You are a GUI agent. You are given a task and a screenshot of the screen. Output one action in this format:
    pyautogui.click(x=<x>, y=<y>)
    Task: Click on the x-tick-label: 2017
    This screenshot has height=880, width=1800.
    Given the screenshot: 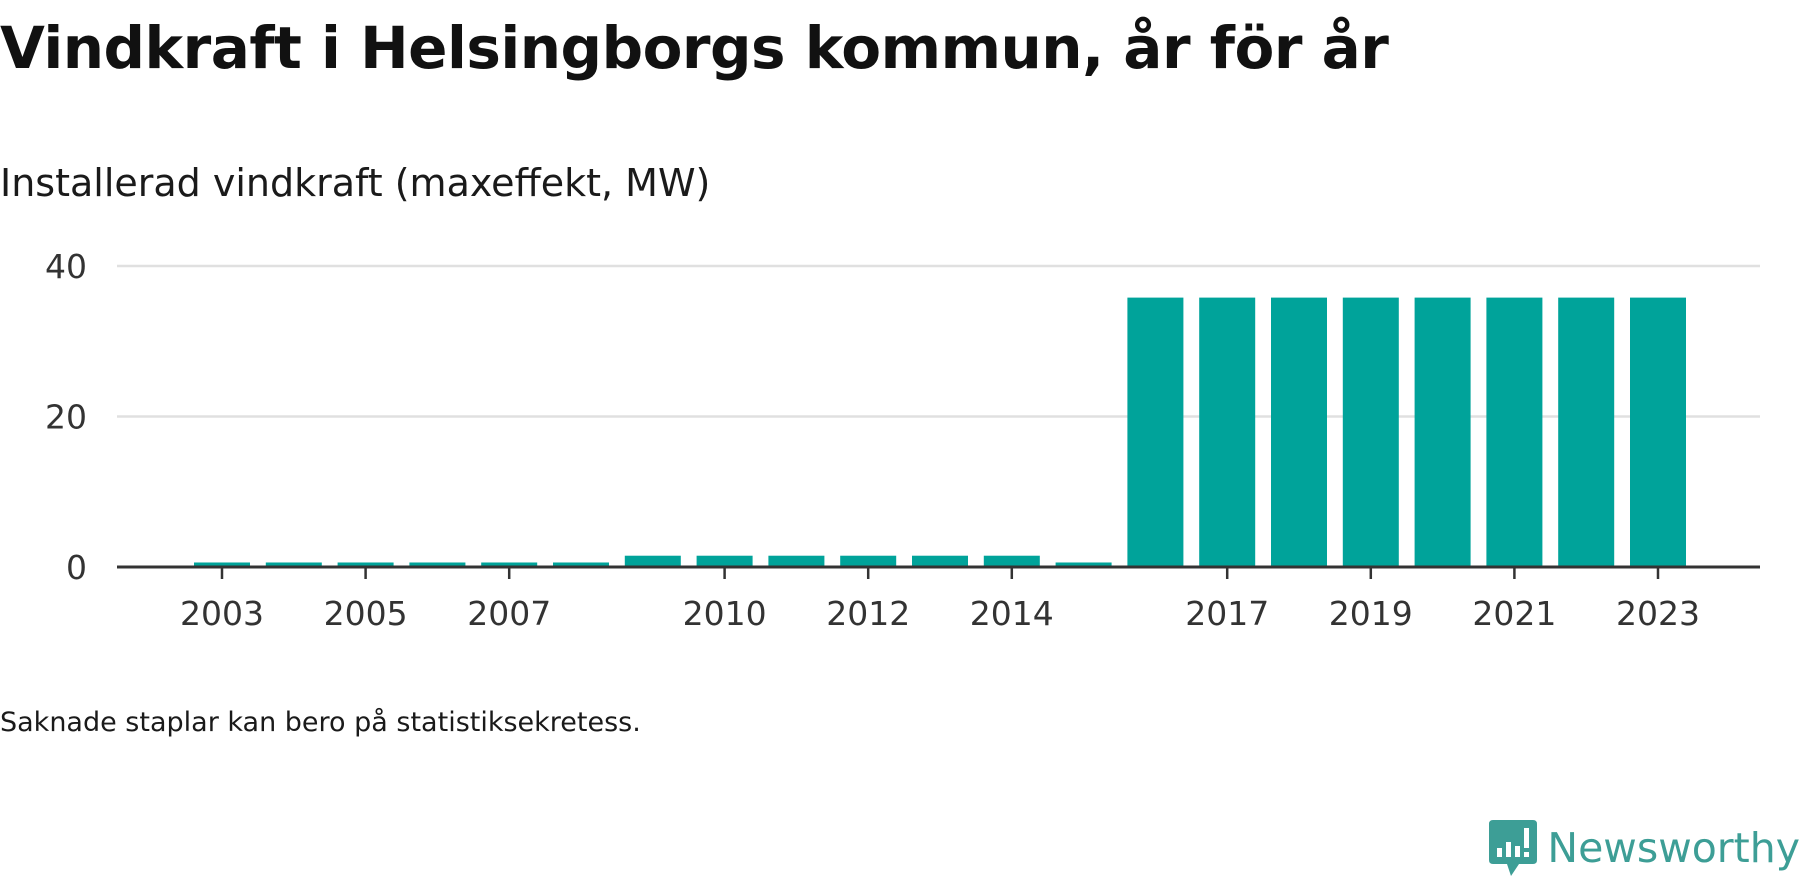 What is the action you would take?
    pyautogui.click(x=1227, y=613)
    